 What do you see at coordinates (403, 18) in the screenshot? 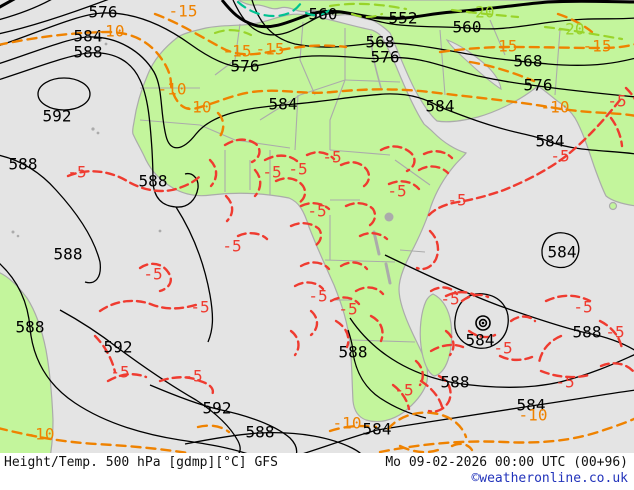
I see `contour-label: 552` at bounding box center [403, 18].